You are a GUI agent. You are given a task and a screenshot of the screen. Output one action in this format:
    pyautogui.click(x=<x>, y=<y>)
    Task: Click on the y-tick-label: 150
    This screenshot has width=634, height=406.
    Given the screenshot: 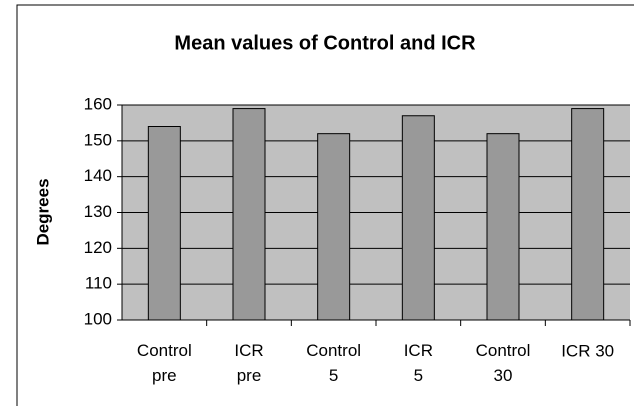 What is the action you would take?
    pyautogui.click(x=98, y=139)
    